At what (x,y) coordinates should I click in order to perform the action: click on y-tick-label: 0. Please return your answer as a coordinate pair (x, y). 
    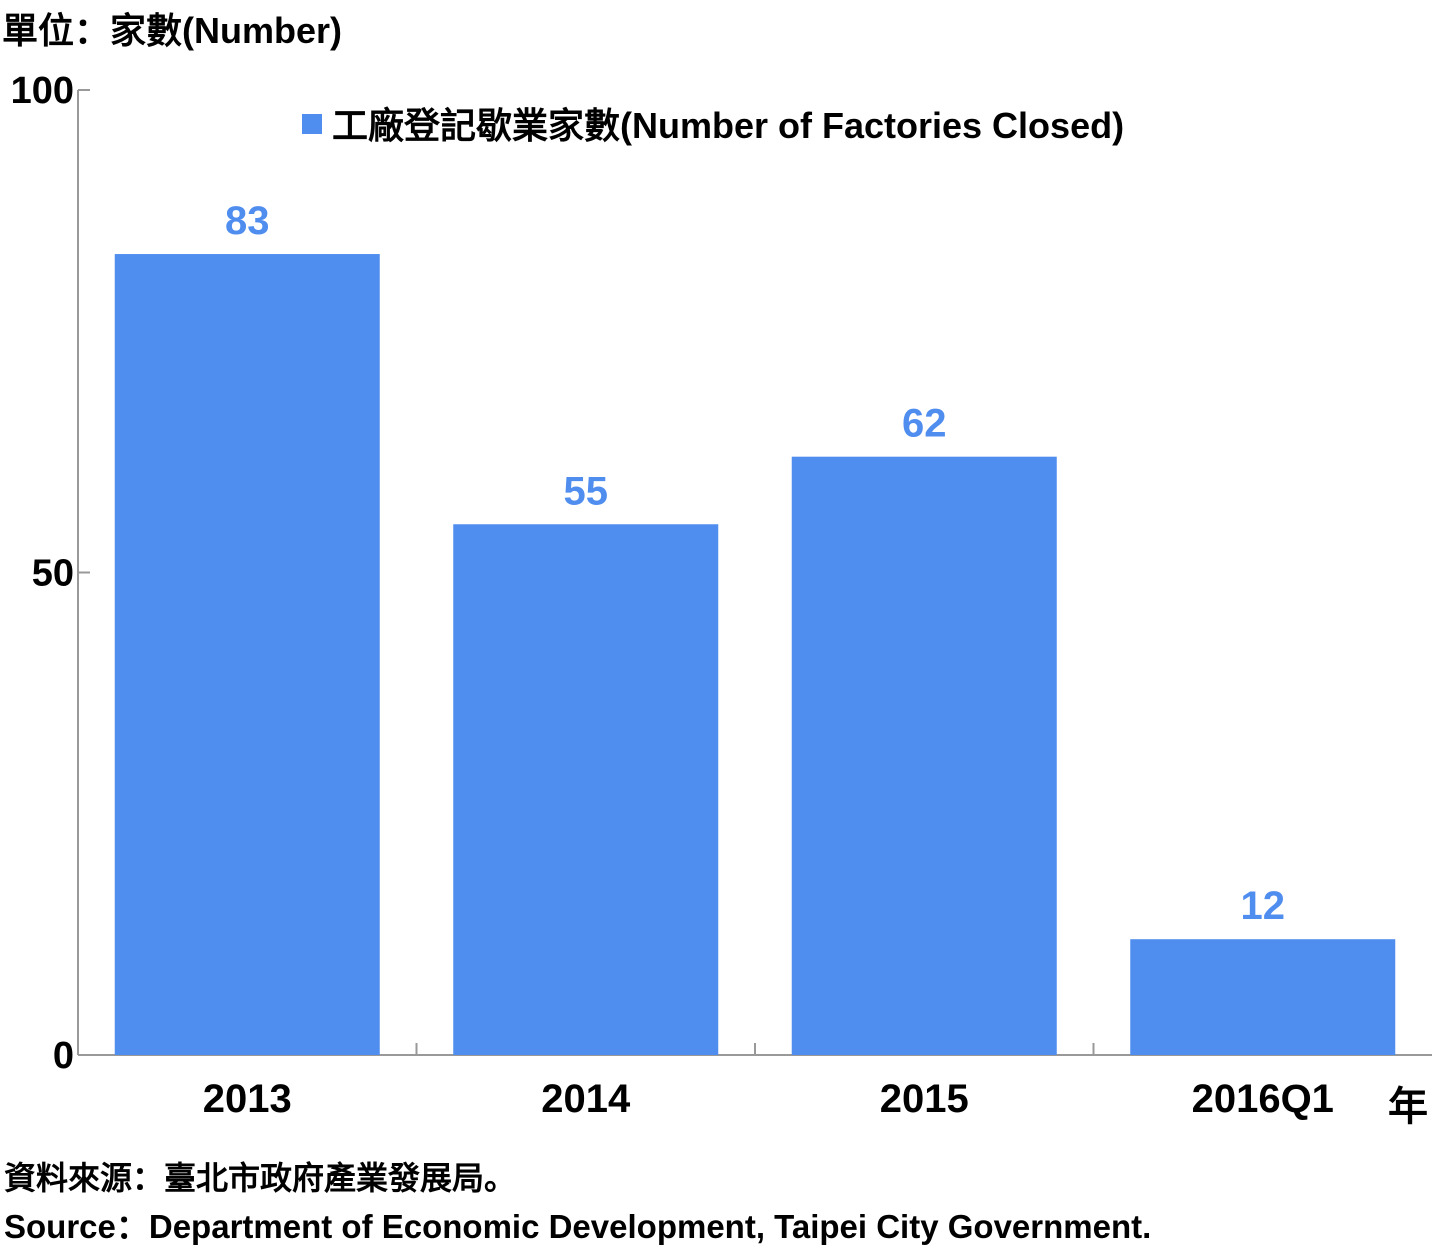
    Looking at the image, I should click on (63, 1056).